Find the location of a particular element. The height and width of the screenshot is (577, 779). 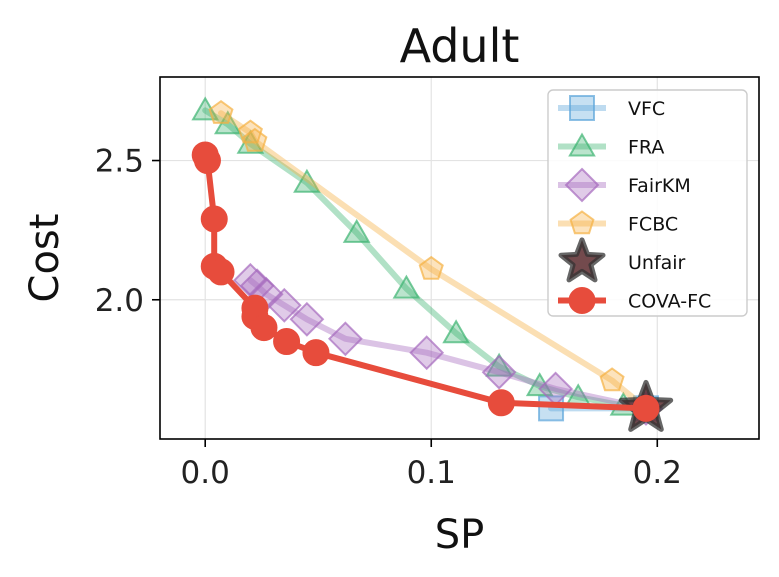

legend-item-fra: FRA is located at coordinates (611, 145).